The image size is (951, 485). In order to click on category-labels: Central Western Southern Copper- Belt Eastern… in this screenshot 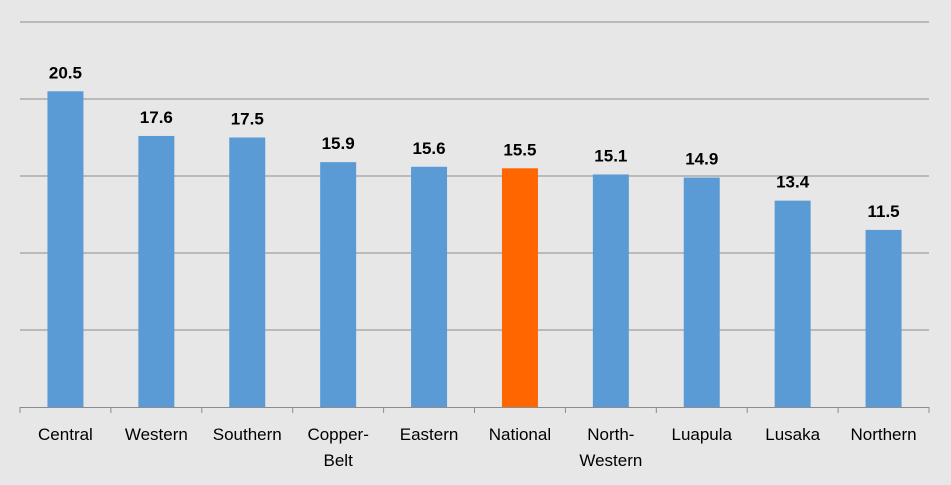, I will do `click(477, 447)`.